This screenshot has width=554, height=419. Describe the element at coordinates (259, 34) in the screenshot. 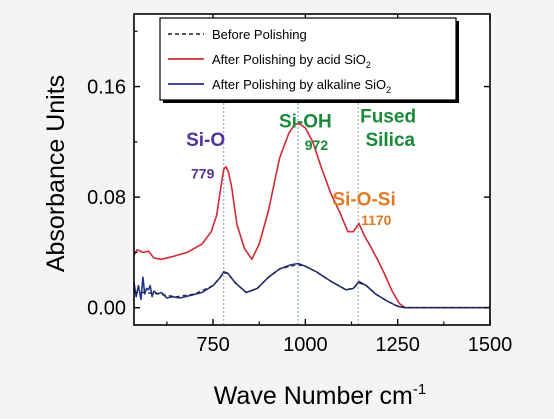

I see `legend-label: Before Polishing` at that location.